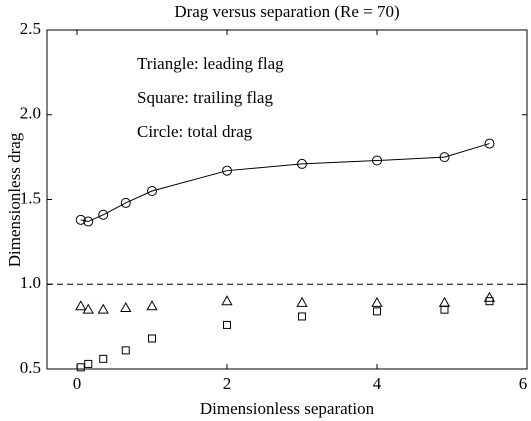 The height and width of the screenshot is (421, 531). What do you see at coordinates (210, 63) in the screenshot?
I see `legend-entry: Triangle: leading flag` at bounding box center [210, 63].